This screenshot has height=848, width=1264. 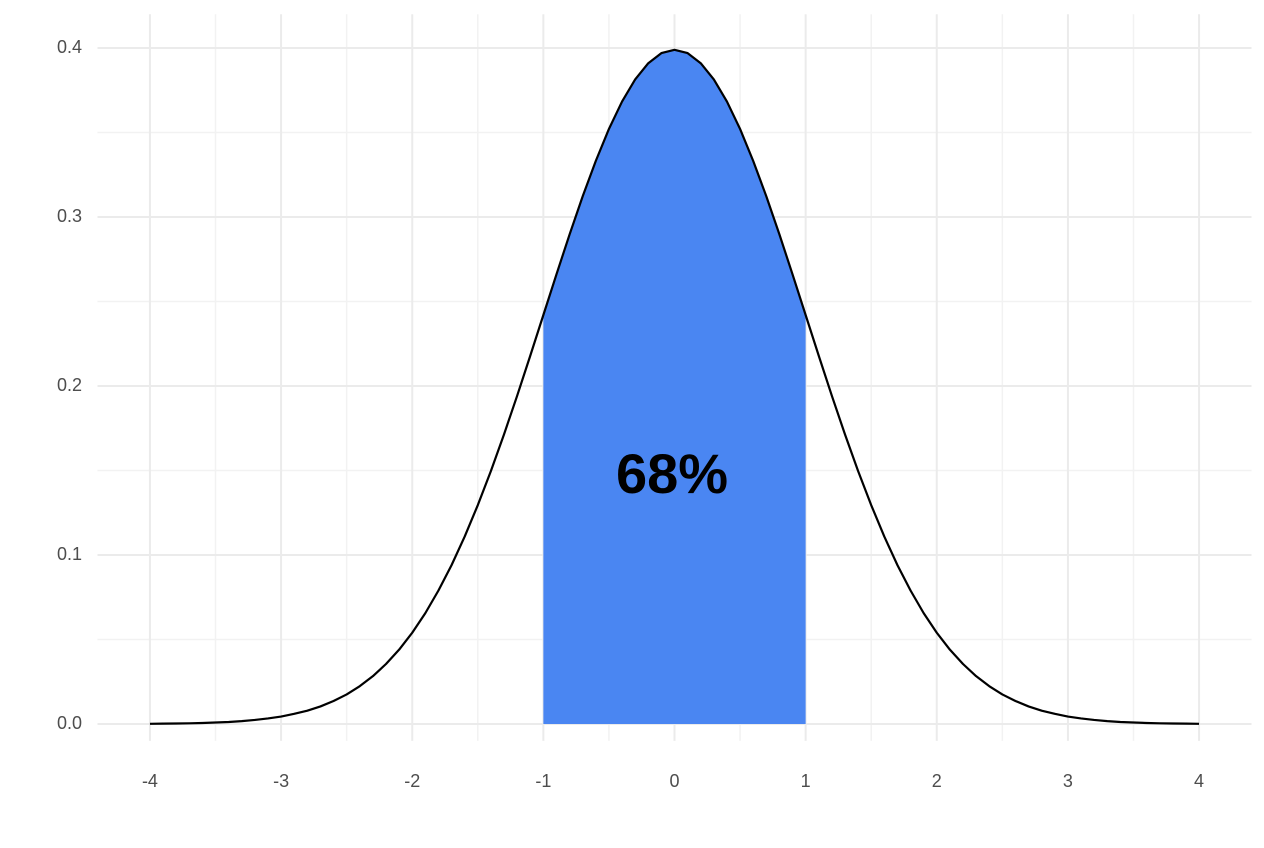 I want to click on y-tick-label: 0.2, so click(x=69, y=385).